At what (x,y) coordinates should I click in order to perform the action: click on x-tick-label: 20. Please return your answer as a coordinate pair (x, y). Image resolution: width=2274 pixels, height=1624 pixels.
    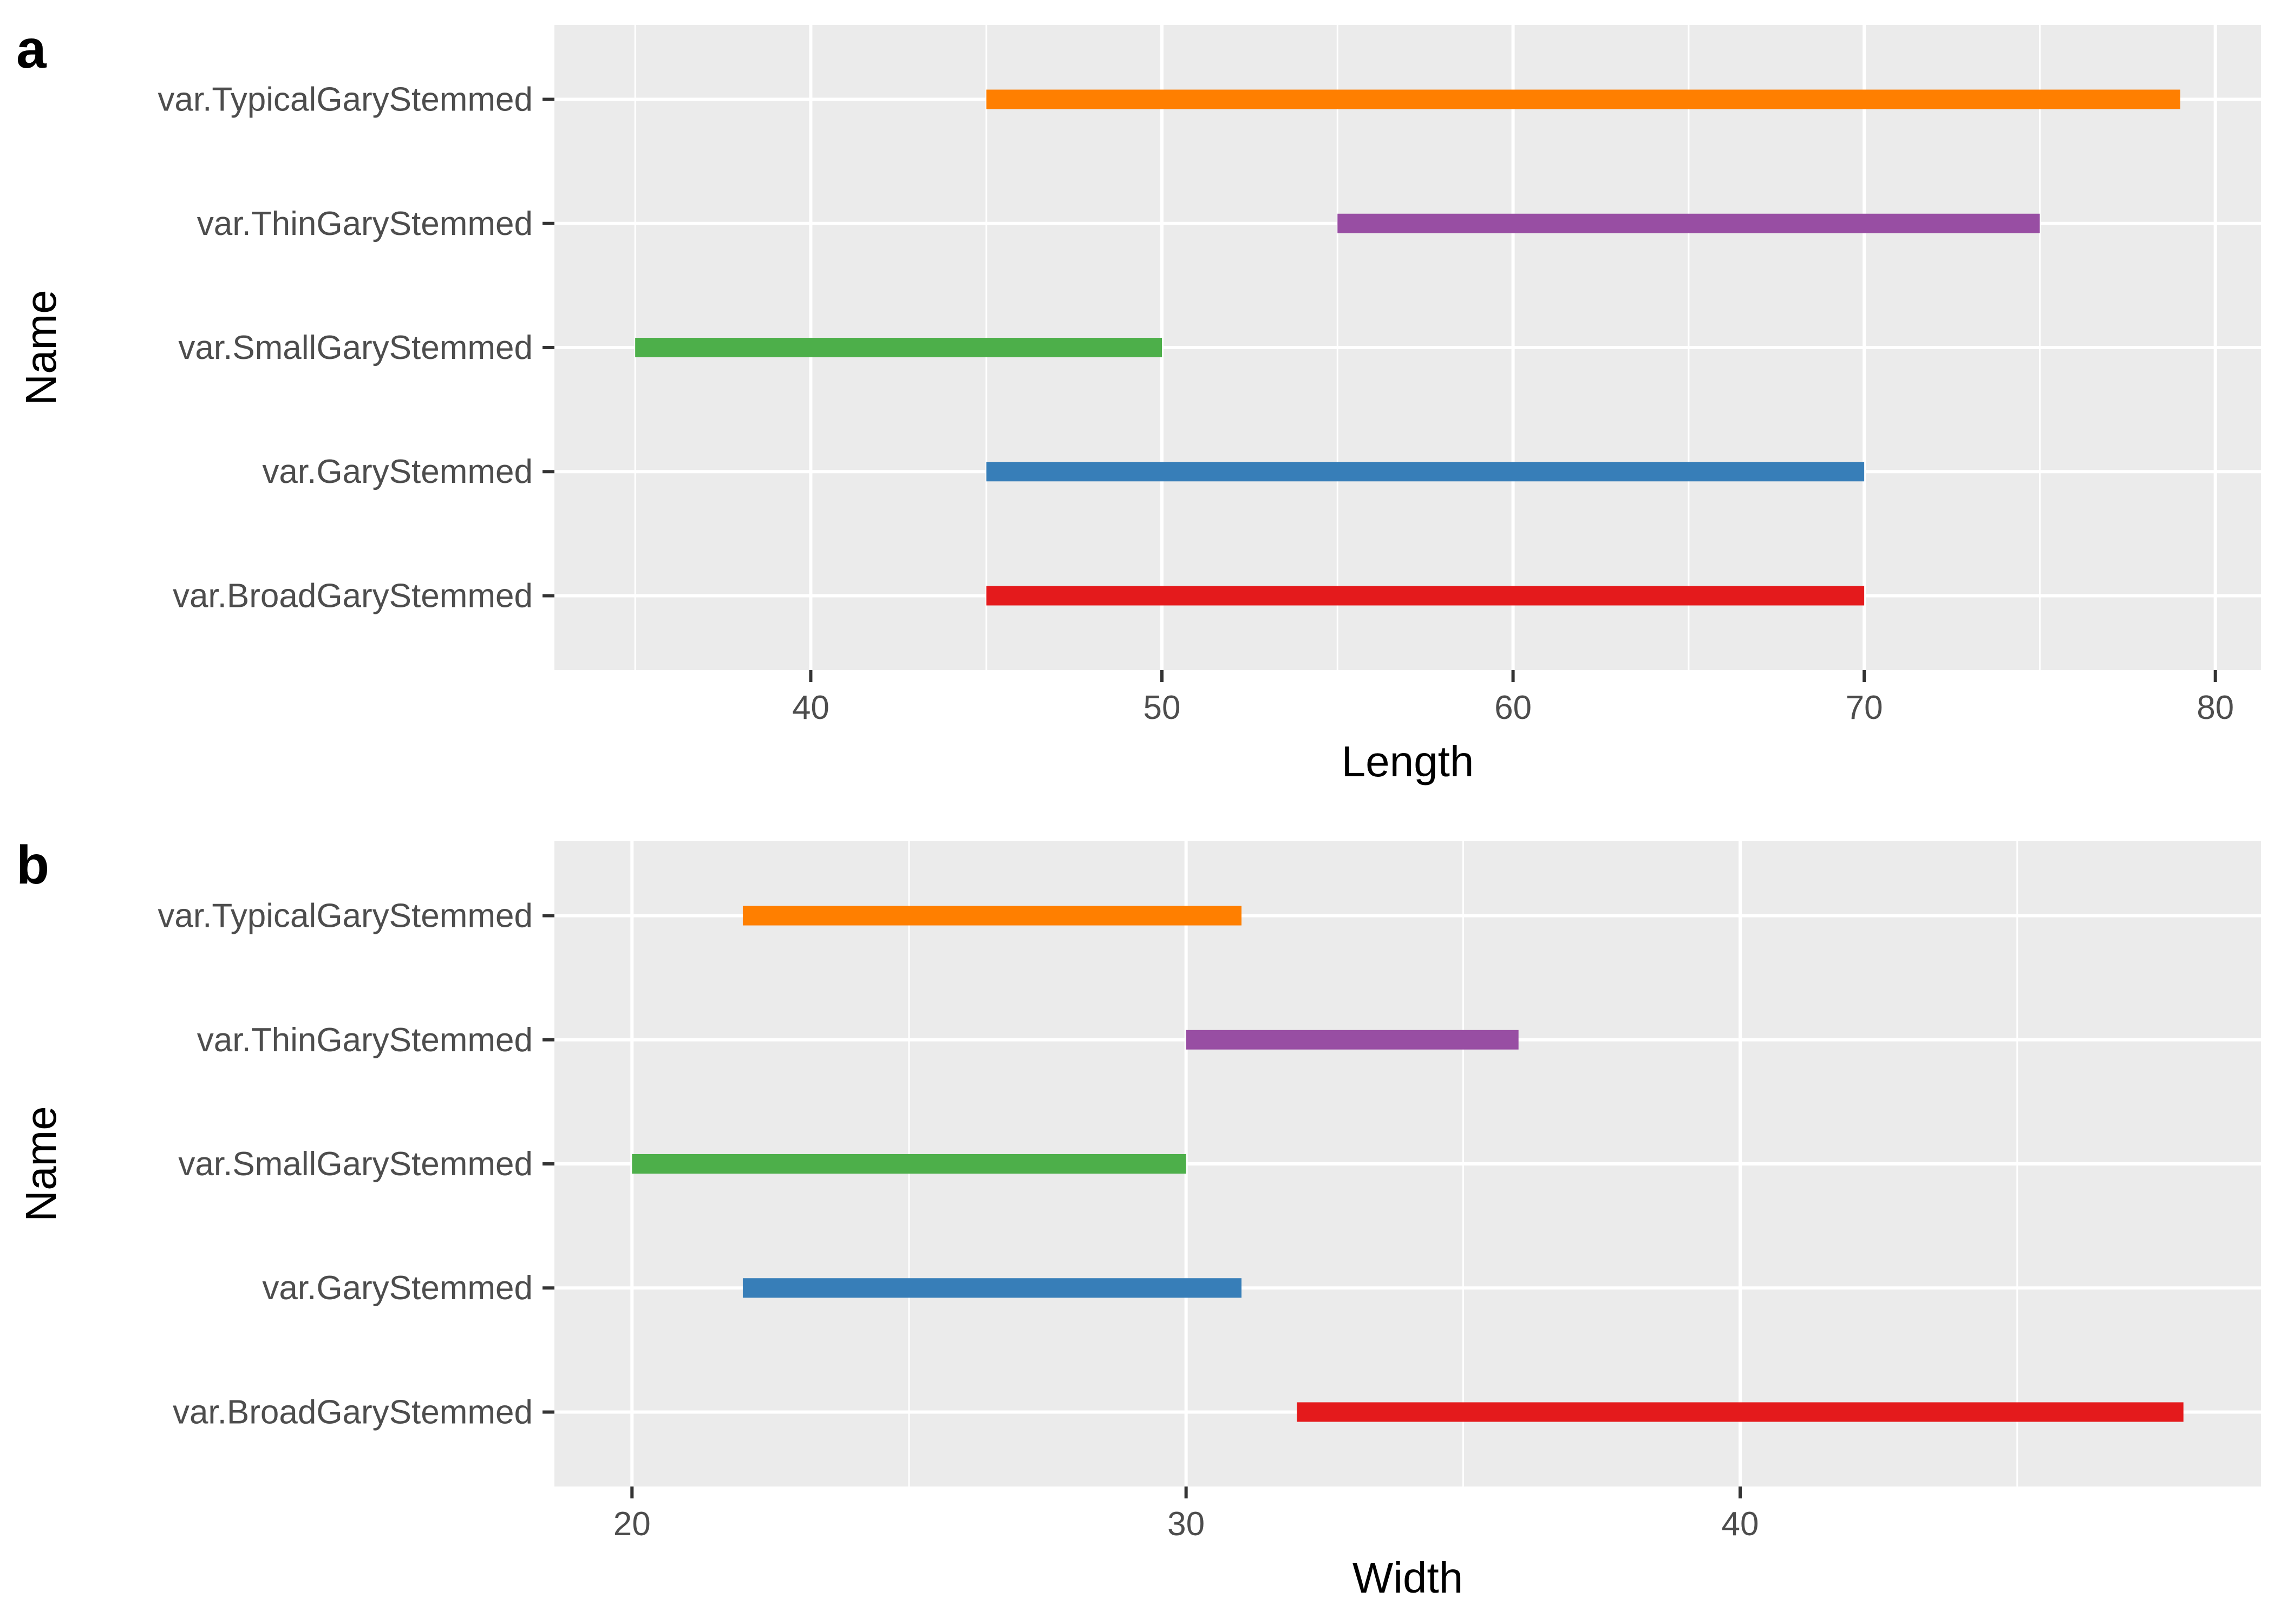
    Looking at the image, I should click on (632, 1524).